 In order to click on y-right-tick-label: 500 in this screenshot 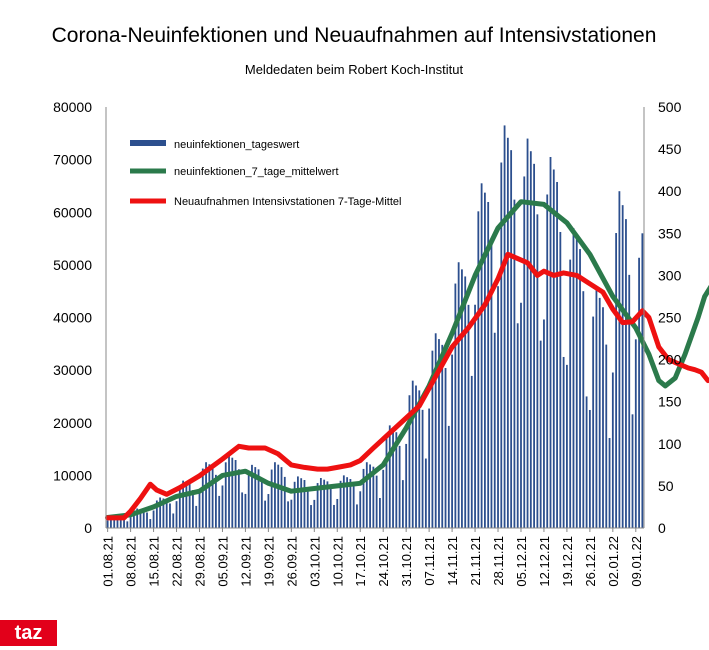, I will do `click(670, 107)`.